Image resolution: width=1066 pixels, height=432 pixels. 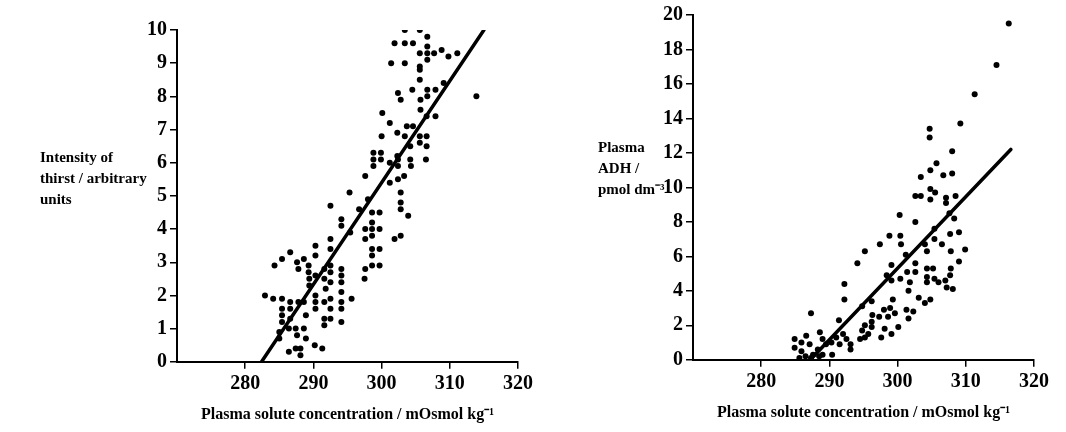 I want to click on y-tick-label: 7, so click(x=162, y=127).